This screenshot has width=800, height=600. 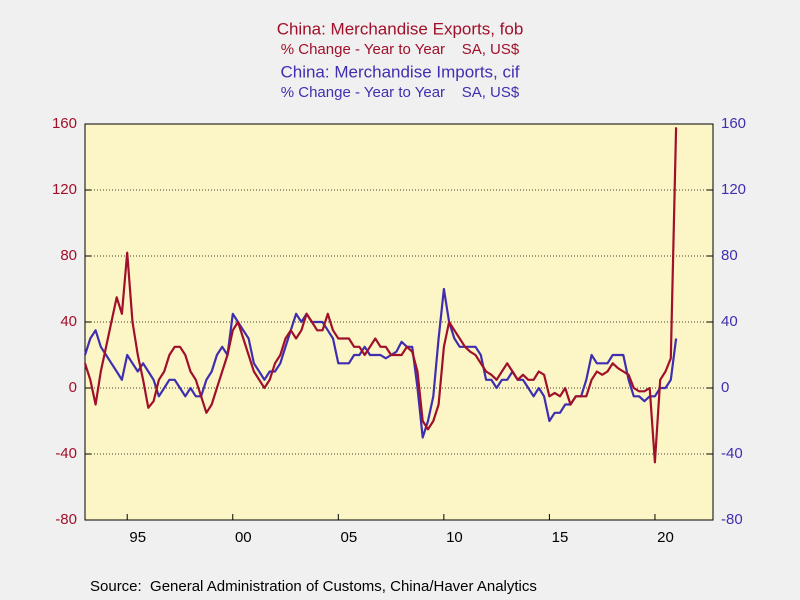 What do you see at coordinates (729, 321) in the screenshot?
I see `y2-tick-label: 40` at bounding box center [729, 321].